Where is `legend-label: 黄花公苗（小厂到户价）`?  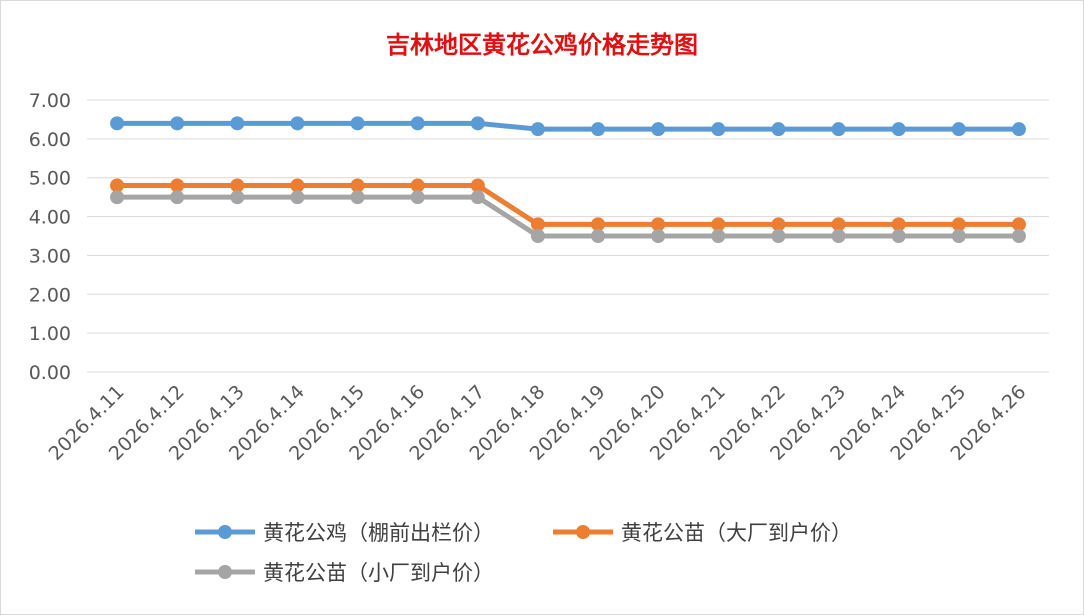
legend-label: 黄花公苗（小厂到户价） is located at coordinates (378, 573).